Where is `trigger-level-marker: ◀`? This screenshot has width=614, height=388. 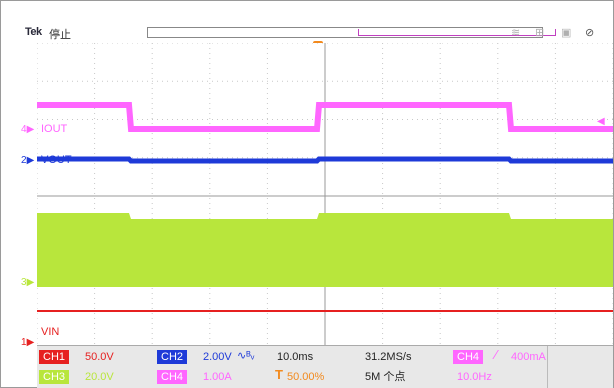
trigger-level-marker: ◀ is located at coordinates (601, 121).